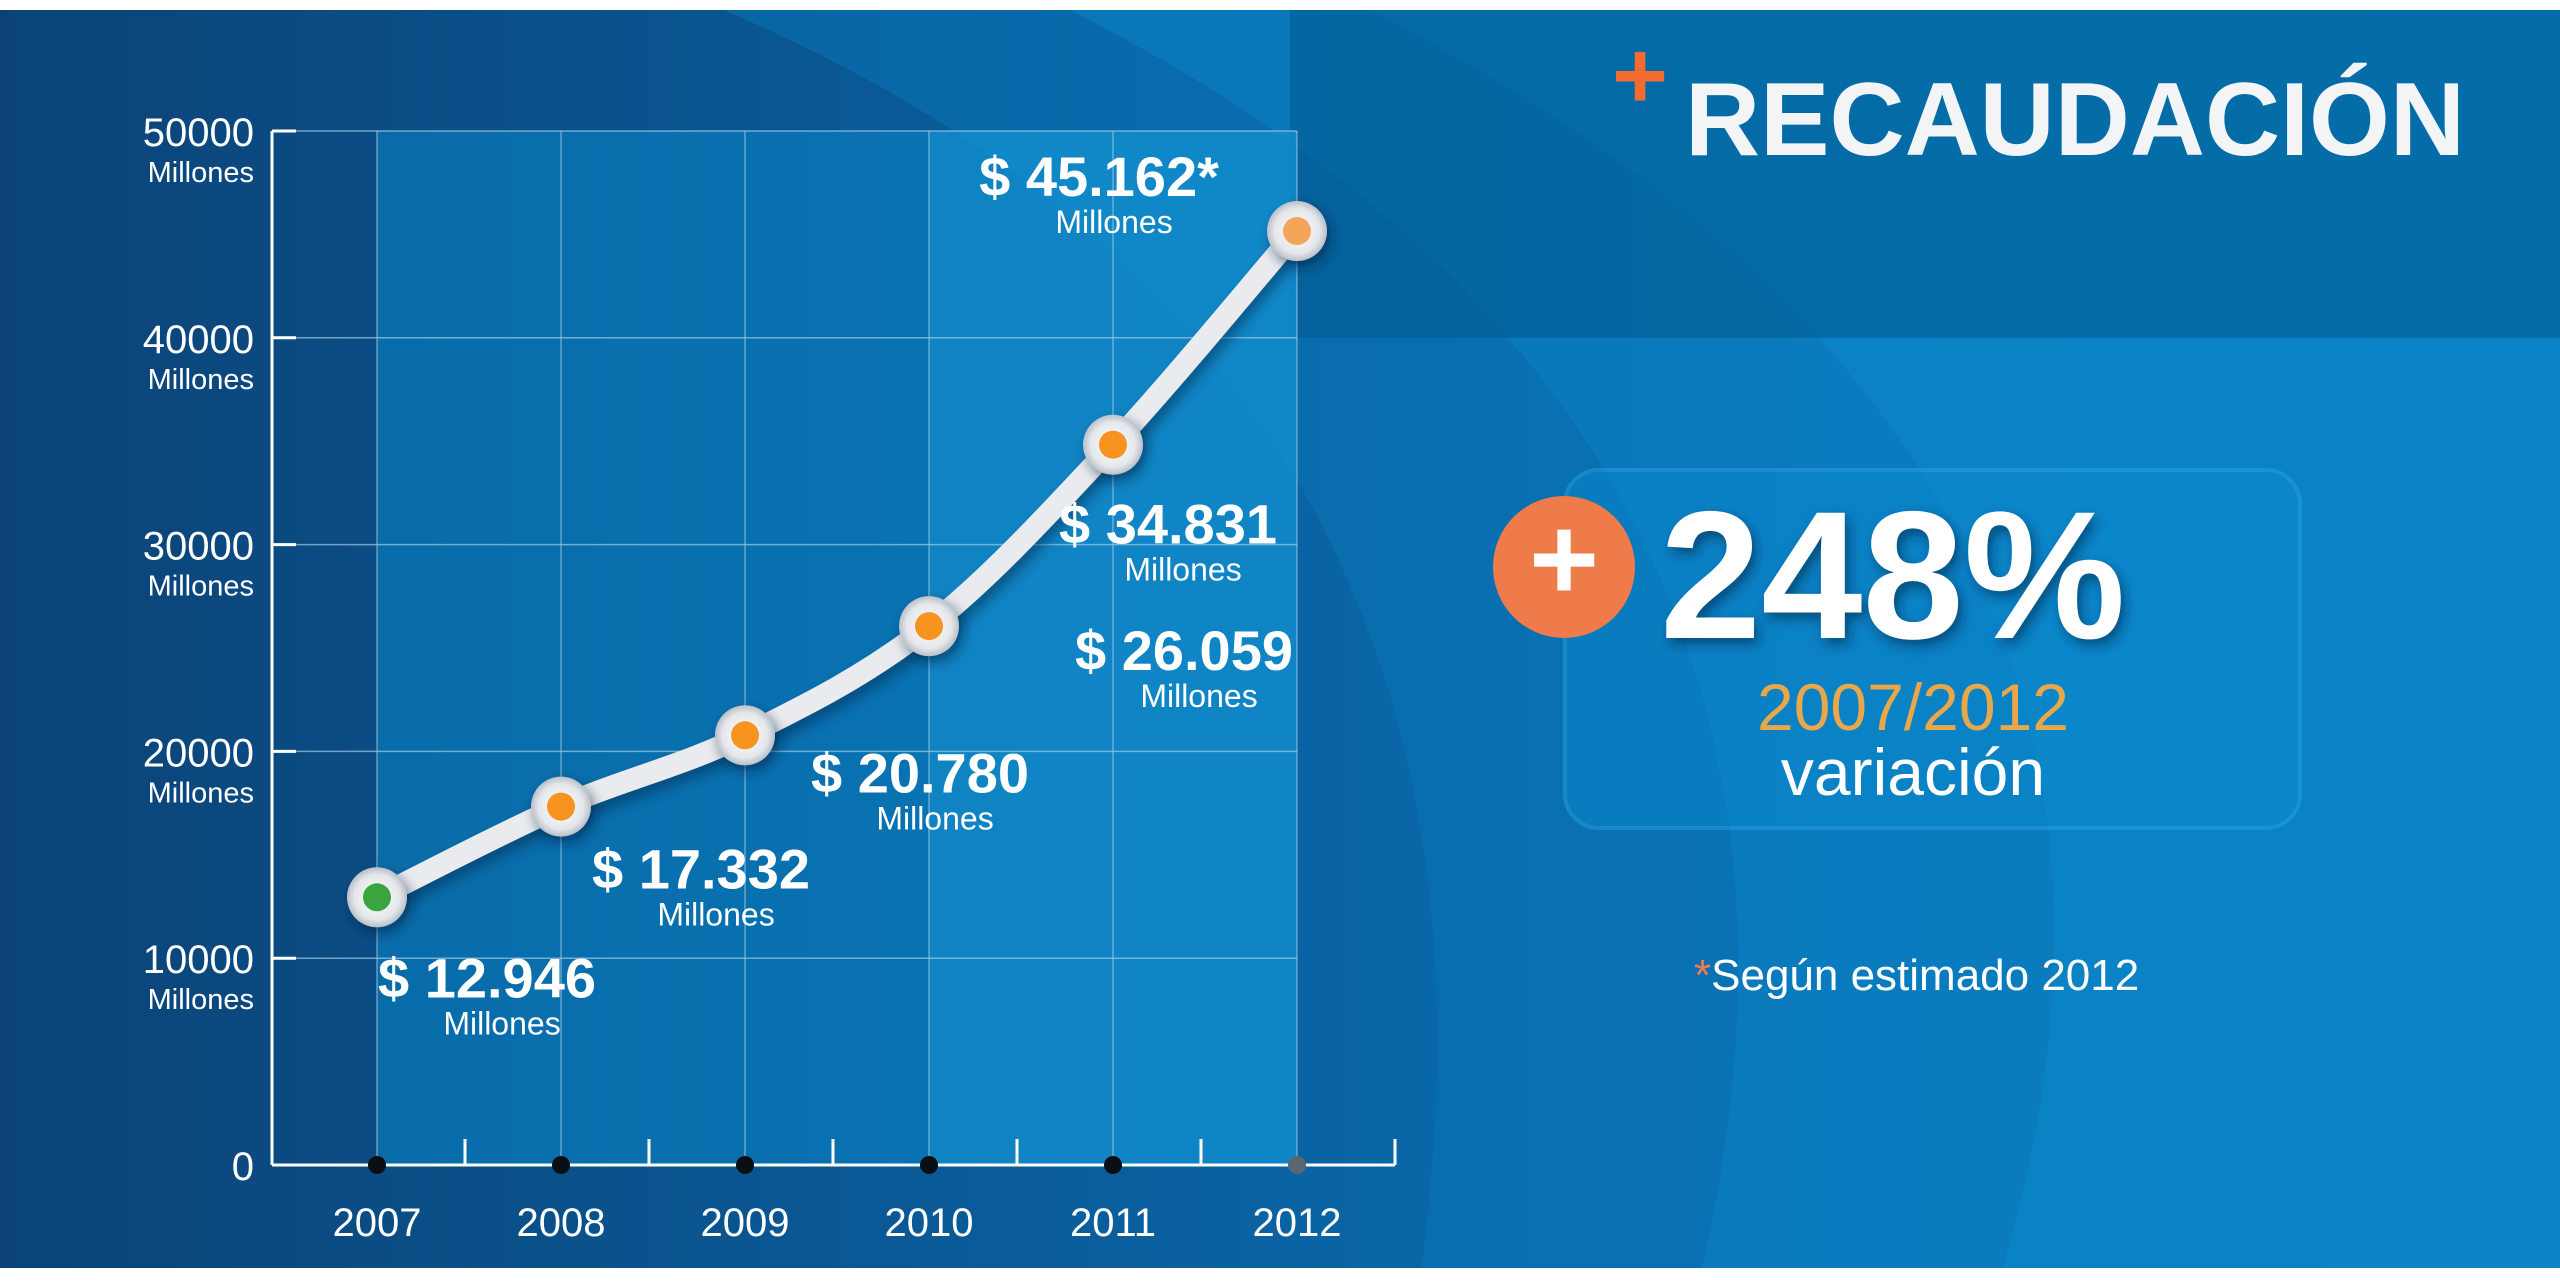  I want to click on footnote: *Según estimado 2012, so click(1916, 975).